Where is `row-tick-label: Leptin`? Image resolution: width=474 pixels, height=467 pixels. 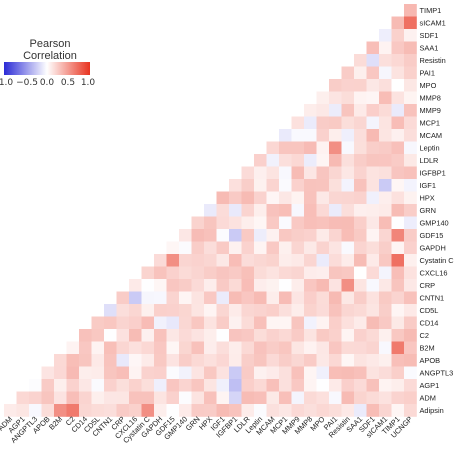
row-tick-label: Leptin is located at coordinates (430, 147).